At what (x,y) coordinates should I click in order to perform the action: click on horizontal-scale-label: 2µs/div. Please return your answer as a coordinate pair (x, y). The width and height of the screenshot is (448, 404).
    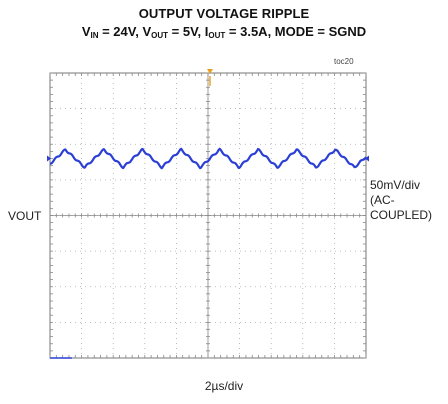
    Looking at the image, I should click on (224, 386).